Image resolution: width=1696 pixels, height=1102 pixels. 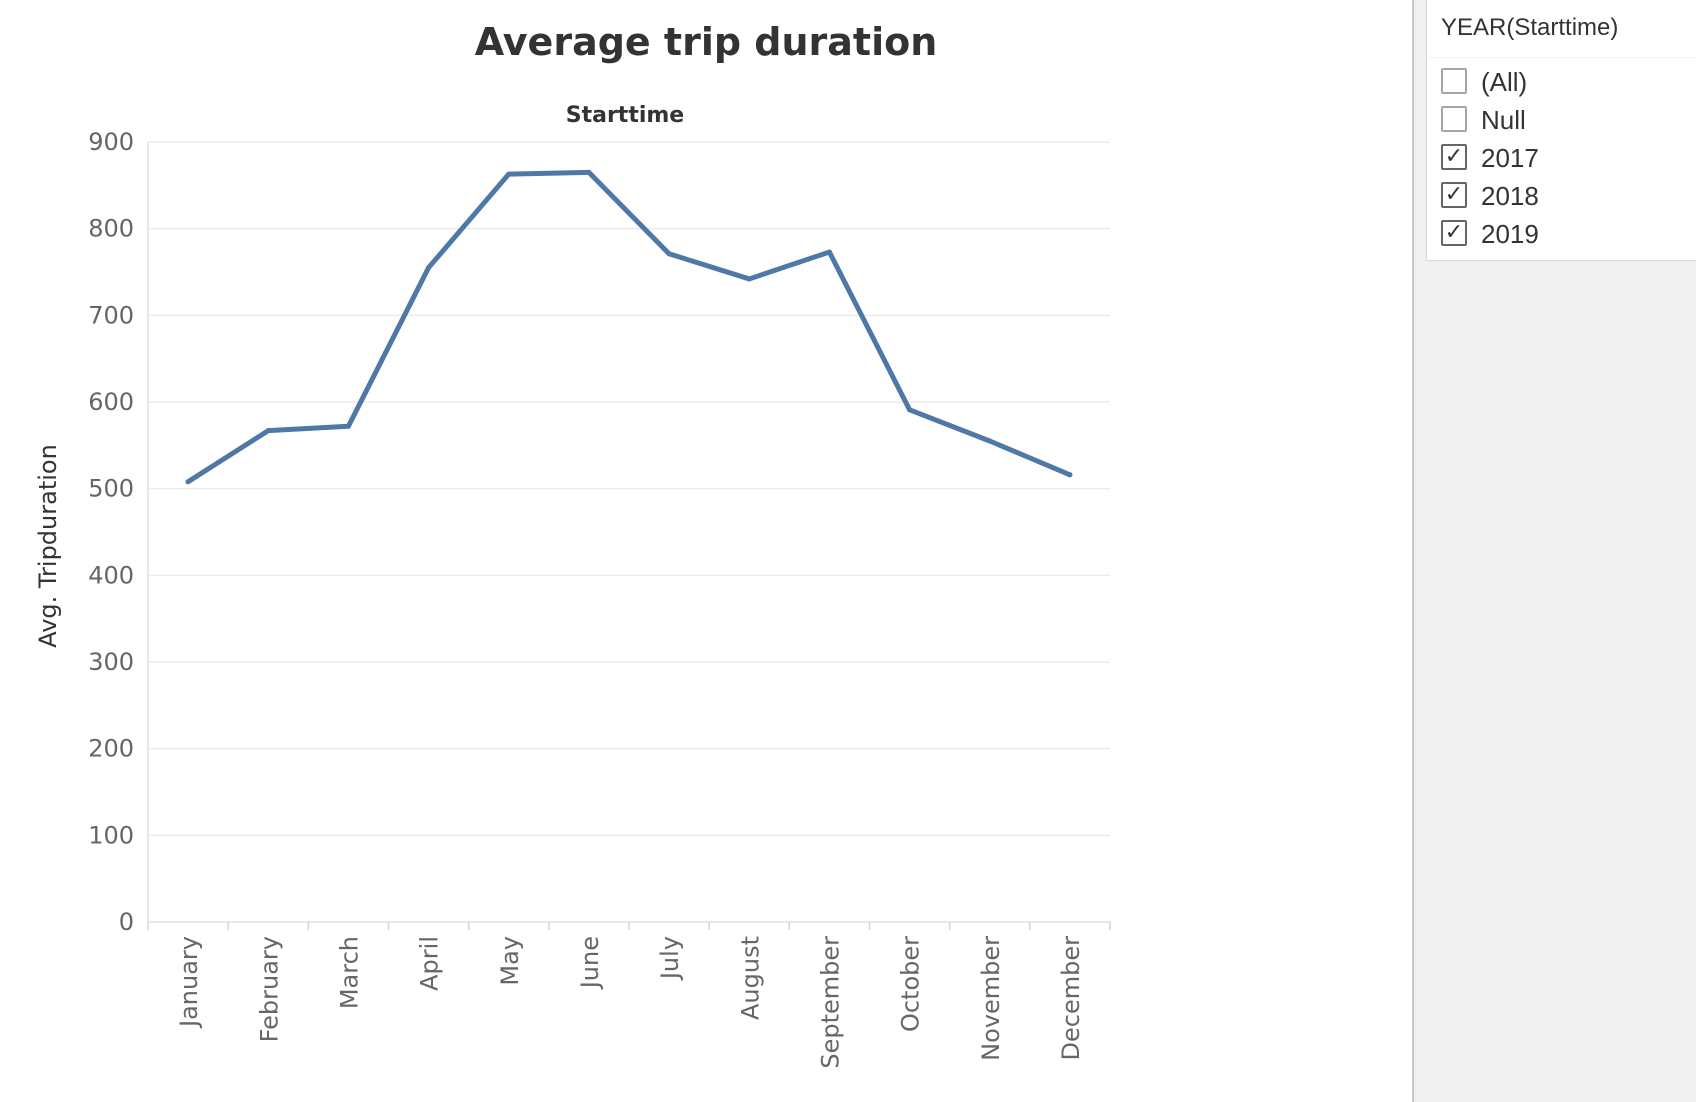 What do you see at coordinates (590, 963) in the screenshot?
I see `x-tick-label: June` at bounding box center [590, 963].